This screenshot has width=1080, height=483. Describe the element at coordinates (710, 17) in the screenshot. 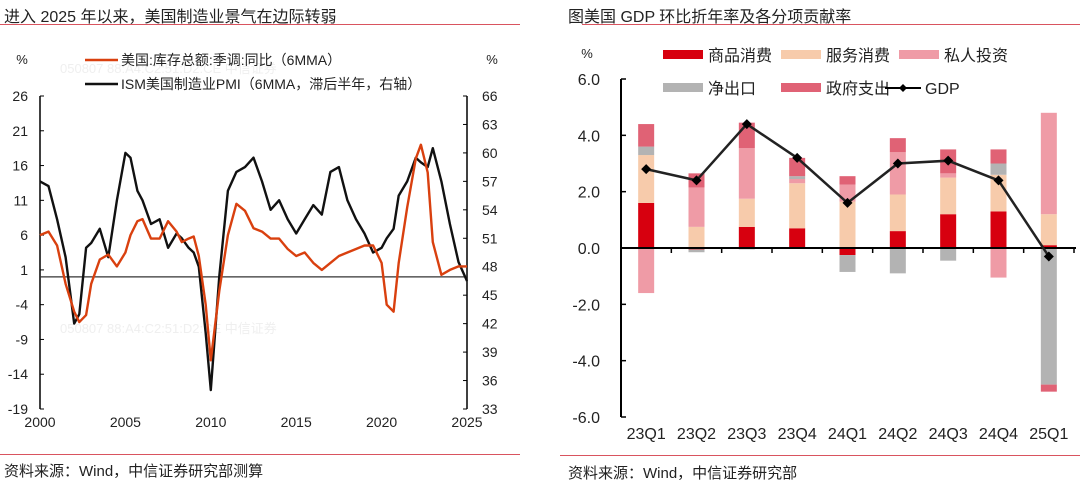

I see `right-chart-title: 图美国 GDP 环比折年率及各分项贡献率` at that location.